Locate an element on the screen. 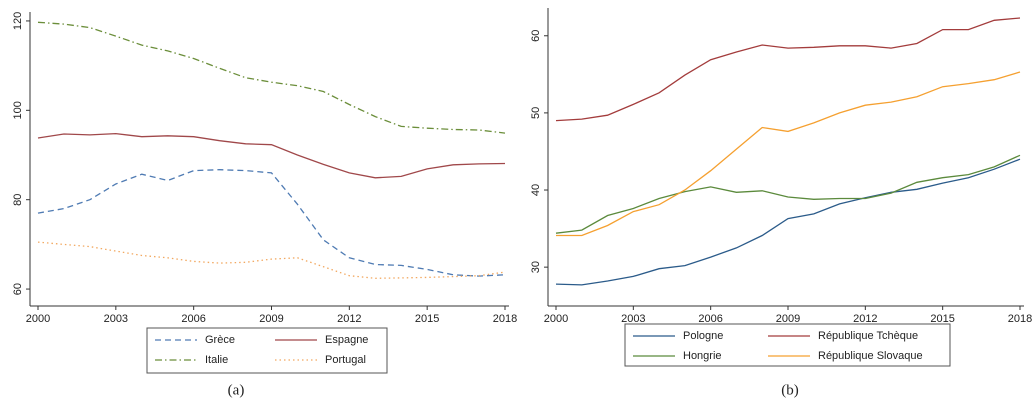 The image size is (1036, 405). legend-label: Espagne is located at coordinates (346, 340).